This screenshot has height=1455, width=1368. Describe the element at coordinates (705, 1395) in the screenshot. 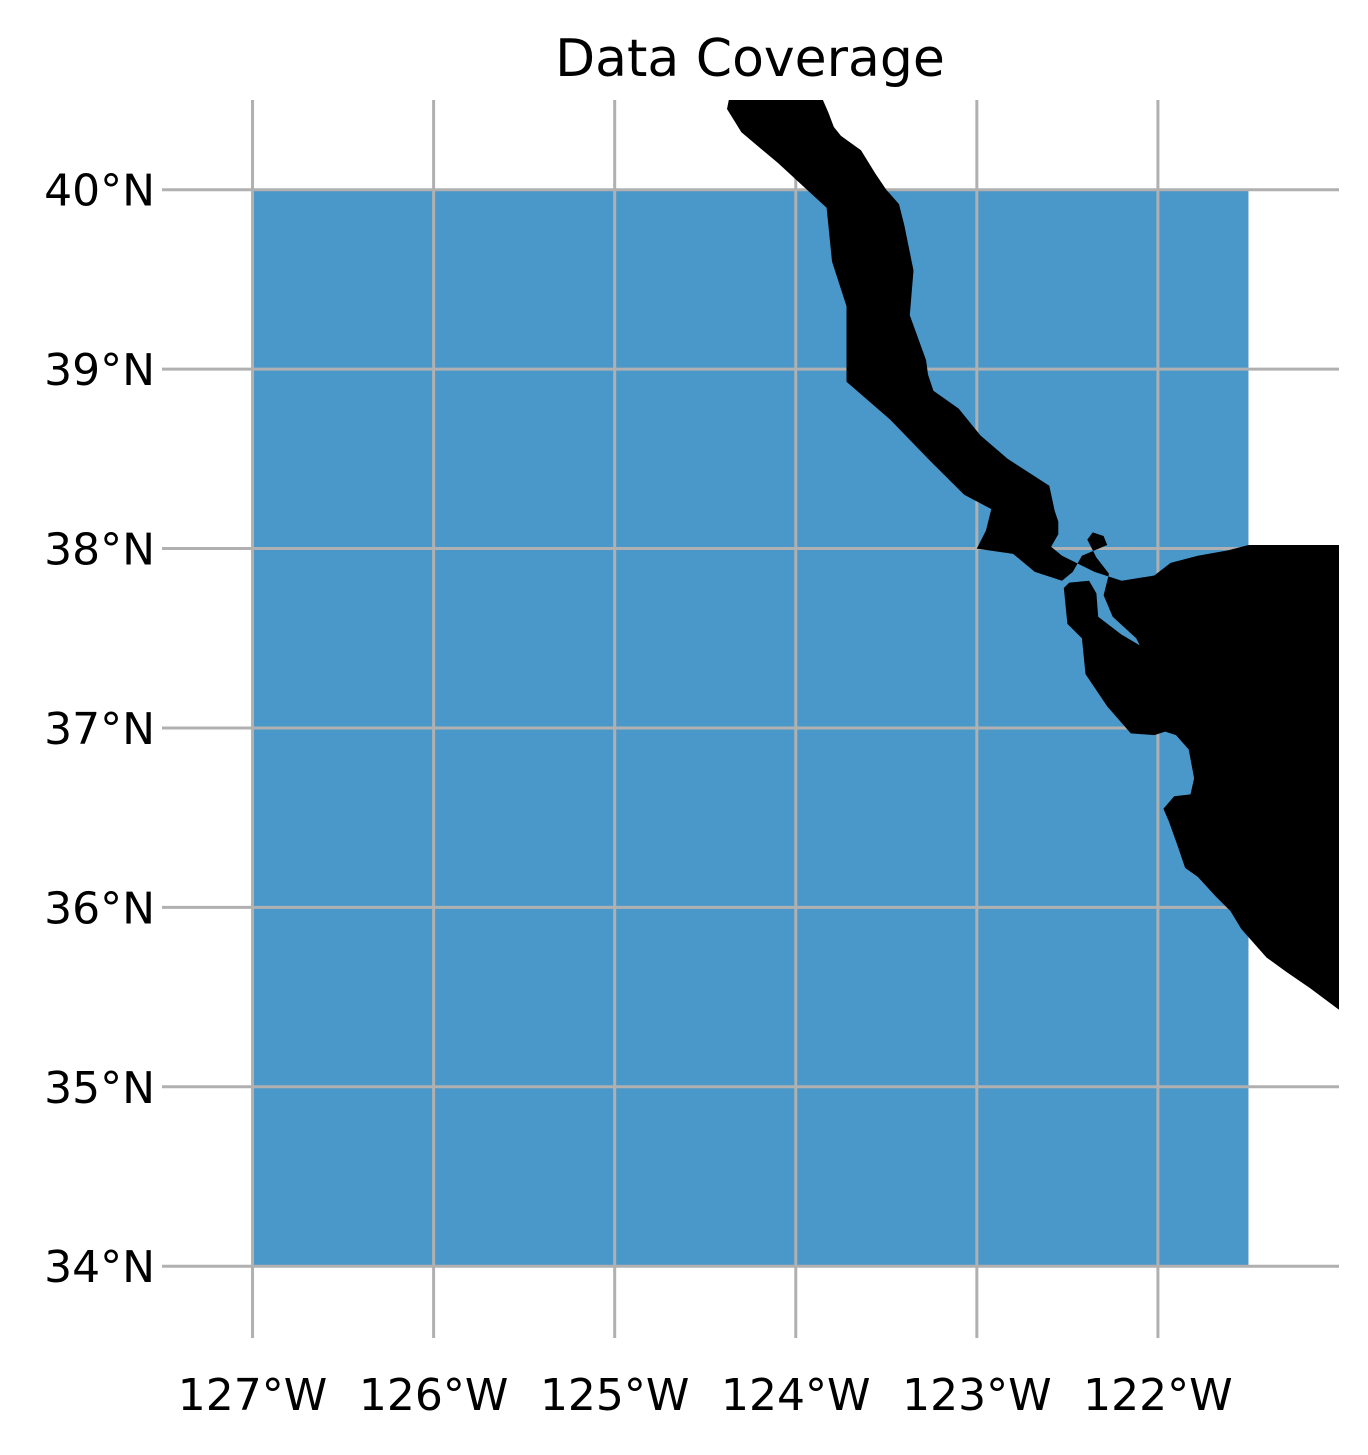

I see `longitude-labels: 127°W 126°W 125°W 124°W 123°W 122°W` at that location.